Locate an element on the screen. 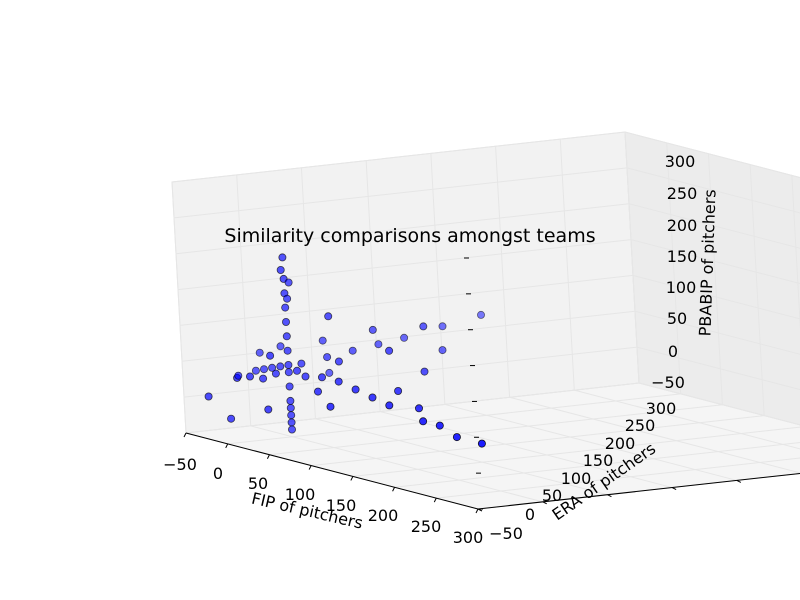 This screenshot has width=800, height=600. y-tick-label: 150 is located at coordinates (598, 460).